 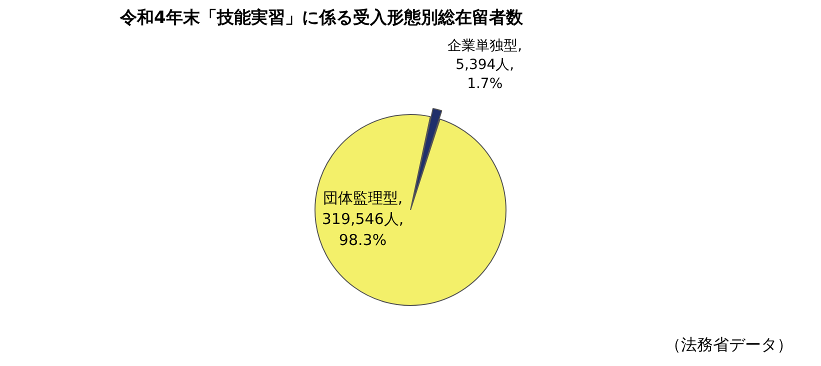 I want to click on slice-label: 企業単独型, 5,394人, 1.7%, so click(x=485, y=65).